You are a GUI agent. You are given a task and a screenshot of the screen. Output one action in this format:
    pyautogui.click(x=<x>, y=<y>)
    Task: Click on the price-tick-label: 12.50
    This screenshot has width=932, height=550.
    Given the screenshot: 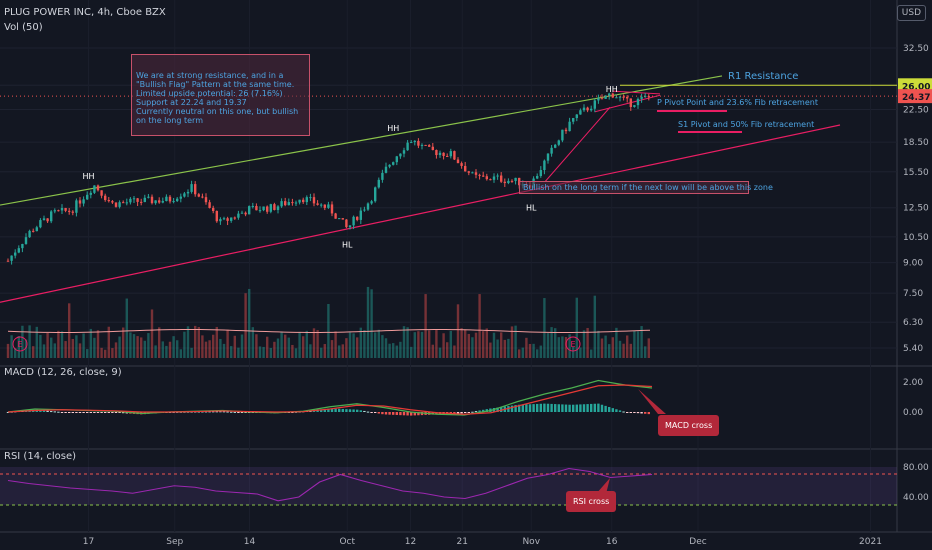 What is the action you would take?
    pyautogui.click(x=916, y=209)
    